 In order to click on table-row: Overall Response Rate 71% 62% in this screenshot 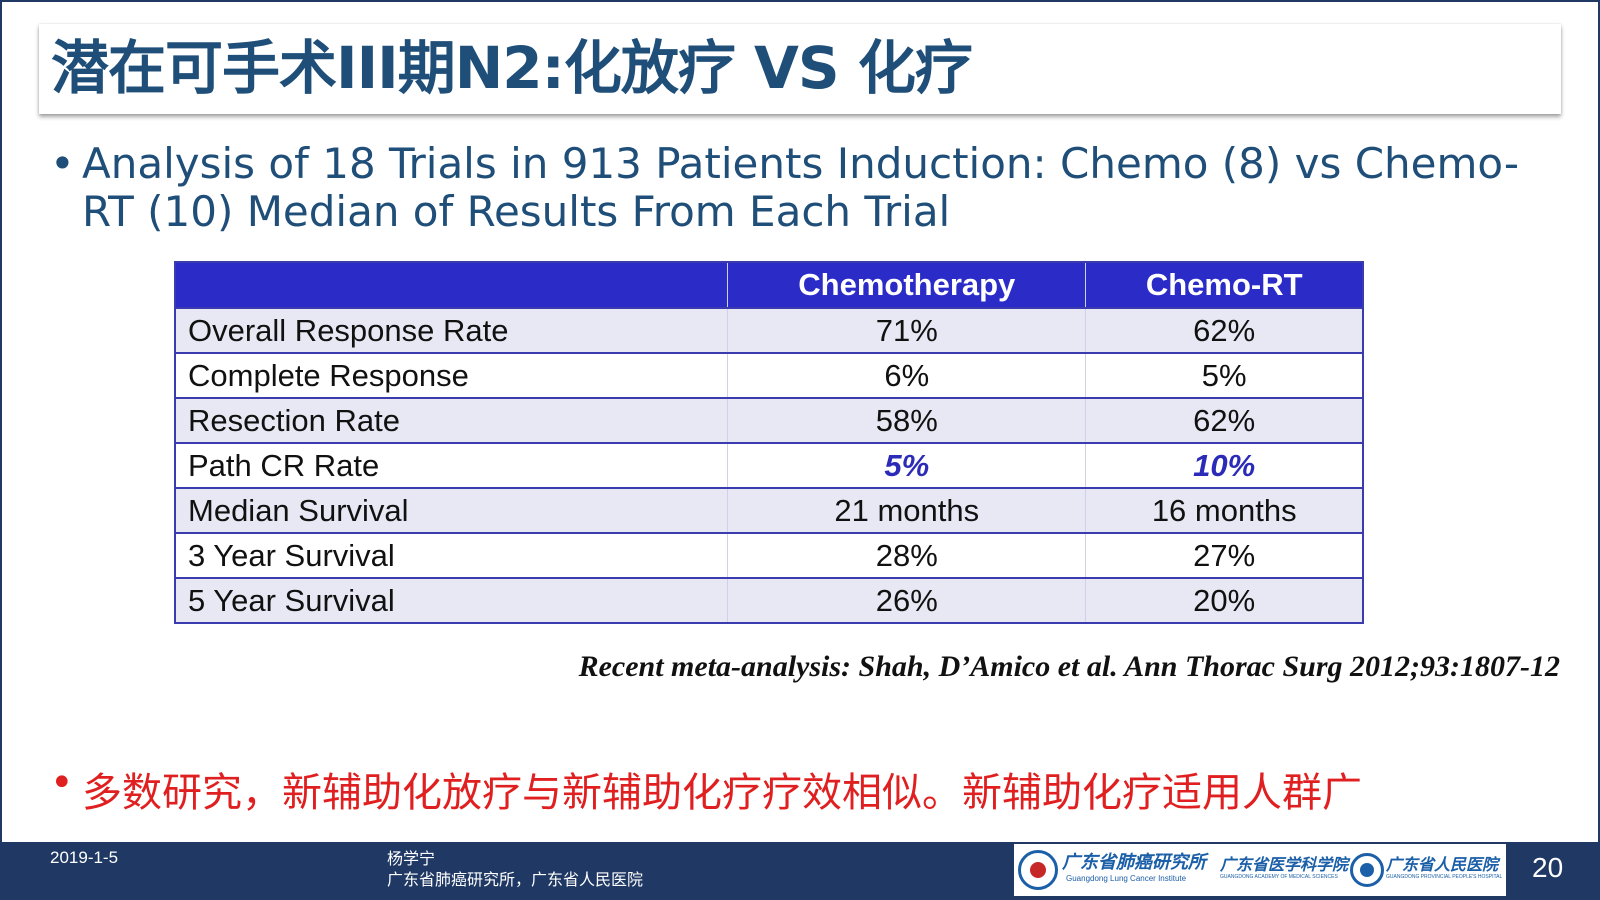, I will do `click(769, 330)`.